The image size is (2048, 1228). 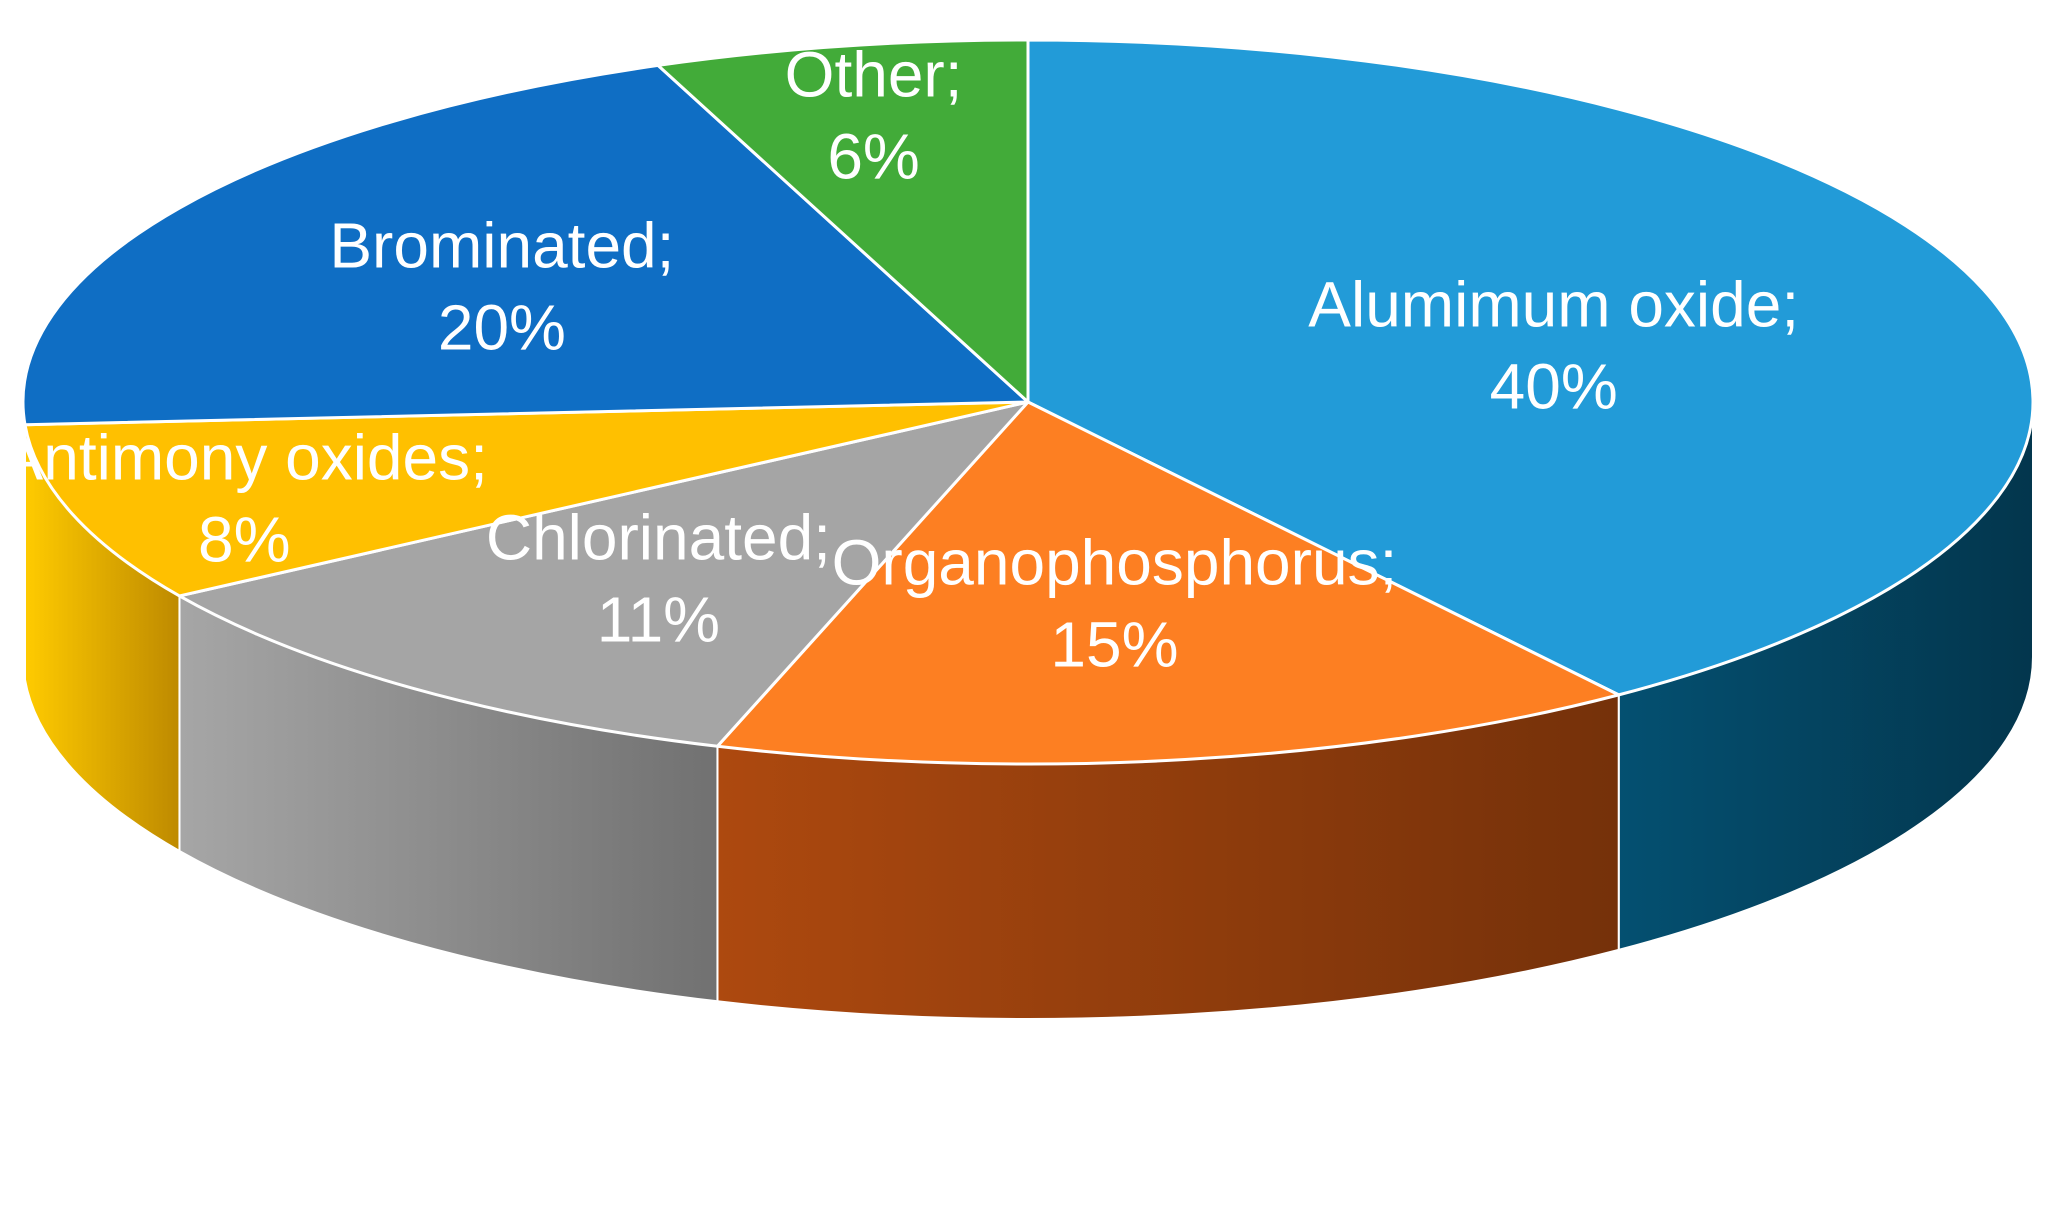 What do you see at coordinates (526, 499) in the screenshot?
I see `pie-slice-antimony-oxides` at bounding box center [526, 499].